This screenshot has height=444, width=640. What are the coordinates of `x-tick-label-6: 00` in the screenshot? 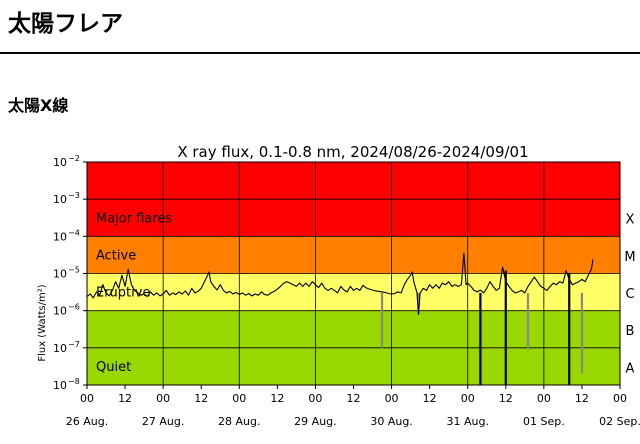 It's located at (315, 398).